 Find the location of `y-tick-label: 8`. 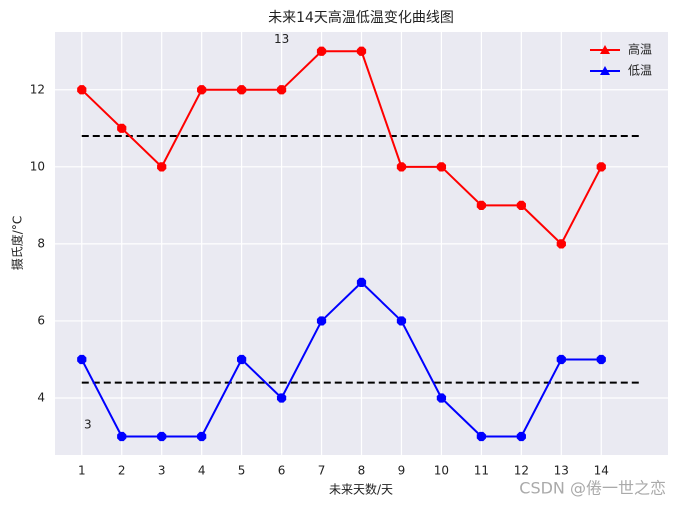

y-tick-label: 8 is located at coordinates (41, 243).